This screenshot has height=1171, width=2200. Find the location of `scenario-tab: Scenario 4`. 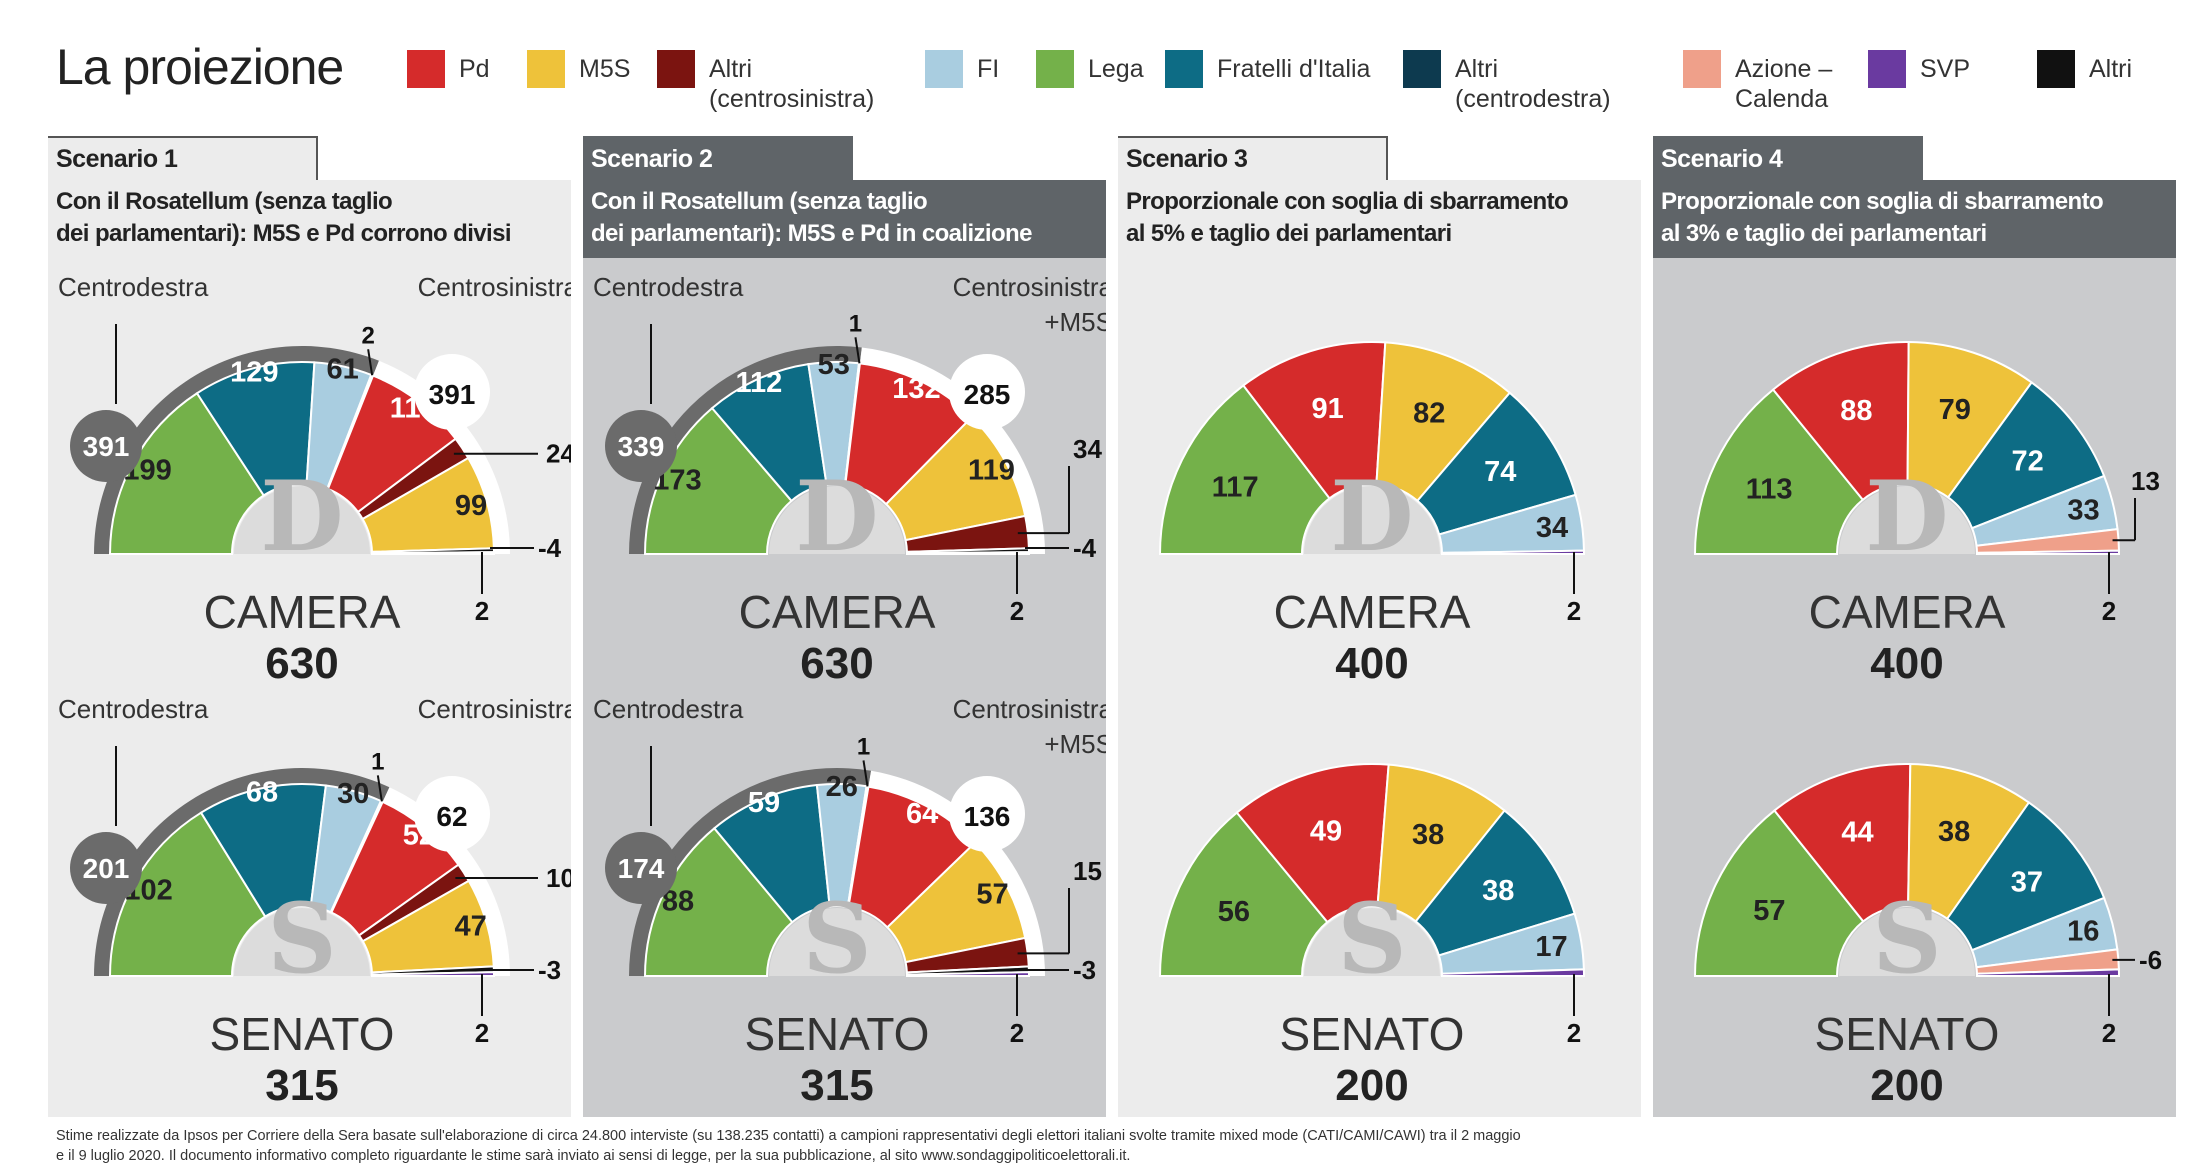

scenario-tab: Scenario 4 is located at coordinates (1788, 158).